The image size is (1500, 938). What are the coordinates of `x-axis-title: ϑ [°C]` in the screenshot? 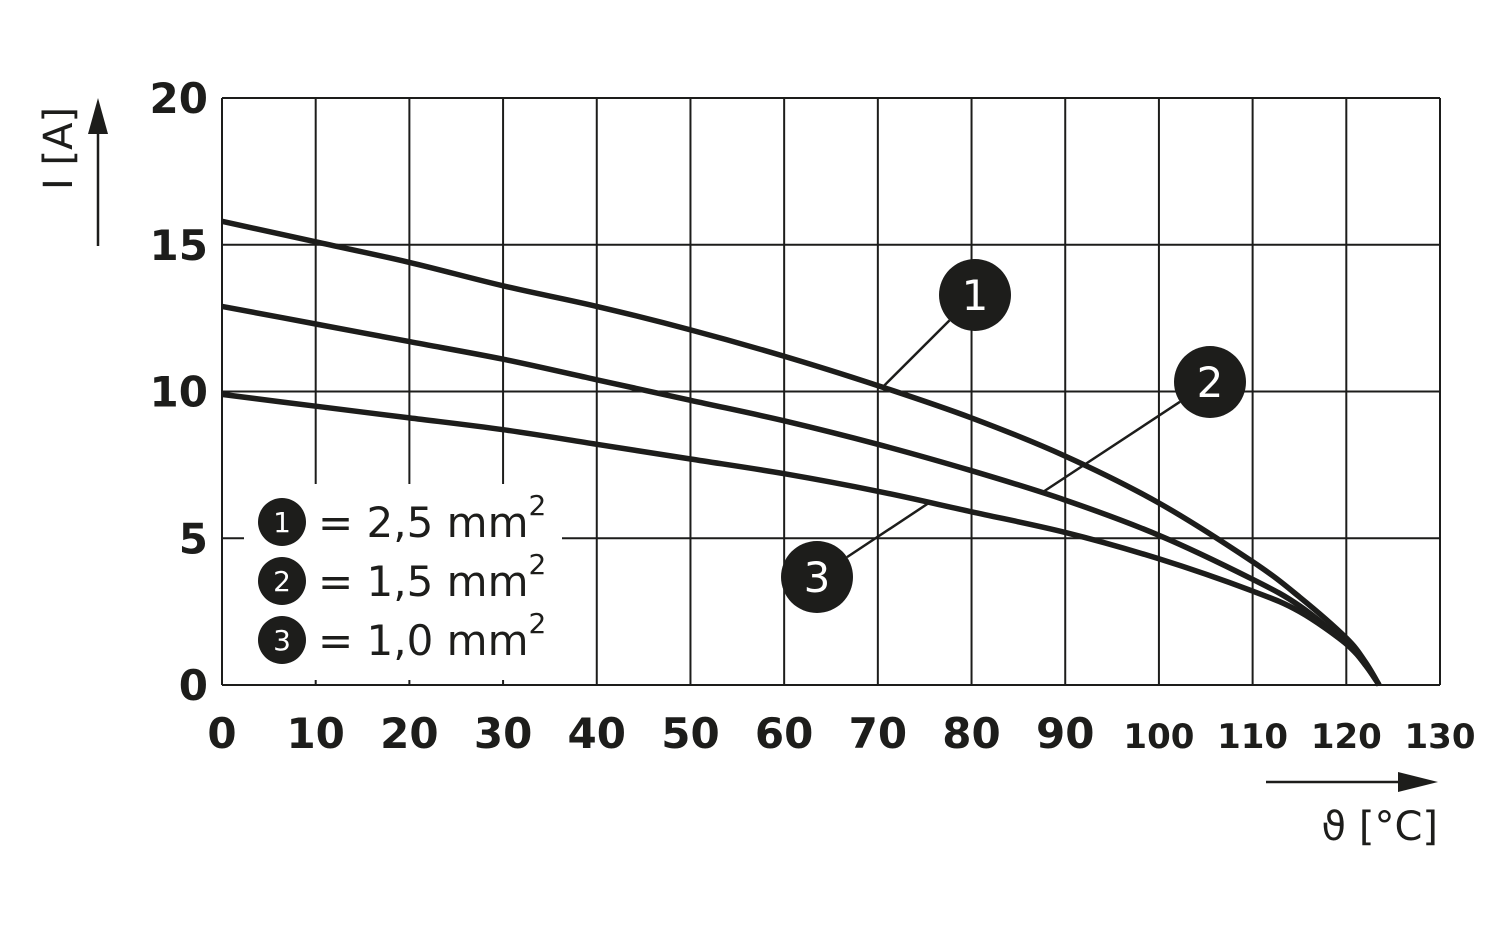 It's located at (1379, 827).